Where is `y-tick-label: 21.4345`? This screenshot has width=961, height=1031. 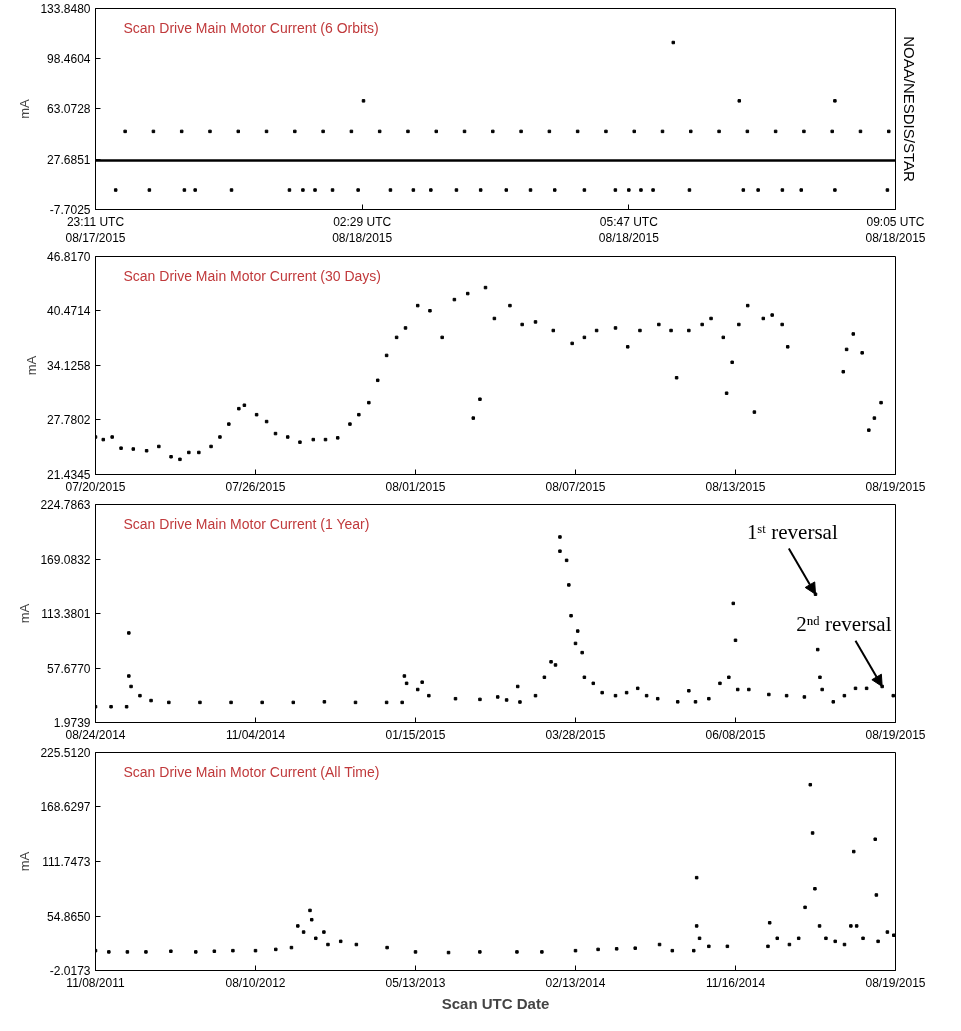
y-tick-label: 21.4345 is located at coordinates (69, 475).